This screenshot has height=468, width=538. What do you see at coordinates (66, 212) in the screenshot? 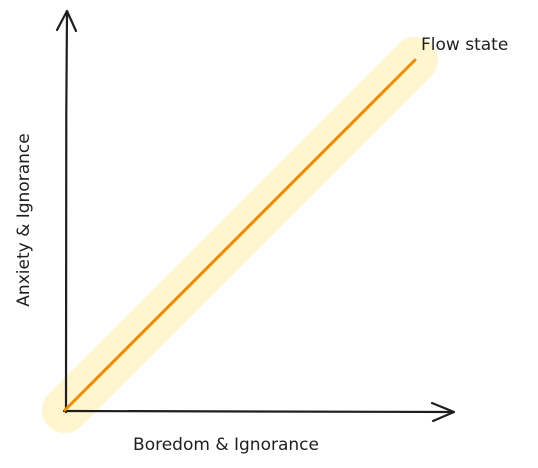
I see `y-axis` at bounding box center [66, 212].